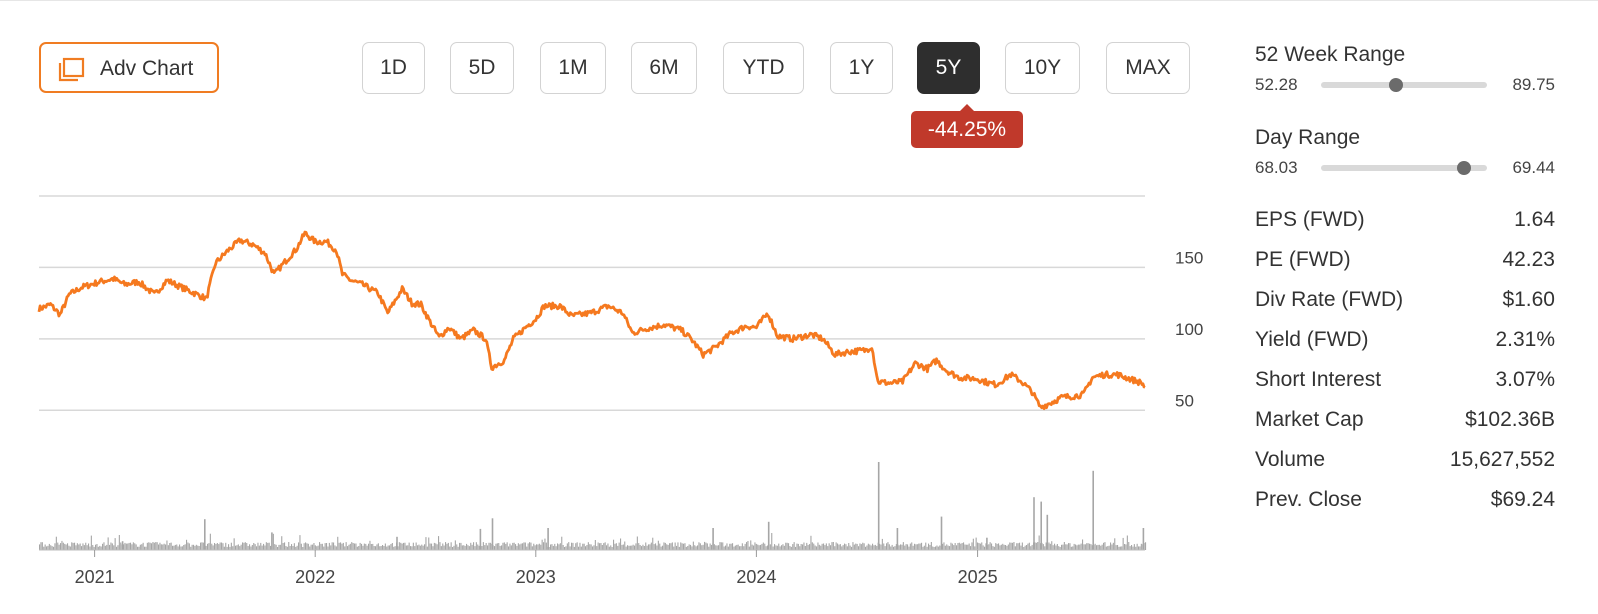 Image resolution: width=1598 pixels, height=614 pixels. I want to click on period-button-max: MAX, so click(1148, 68).